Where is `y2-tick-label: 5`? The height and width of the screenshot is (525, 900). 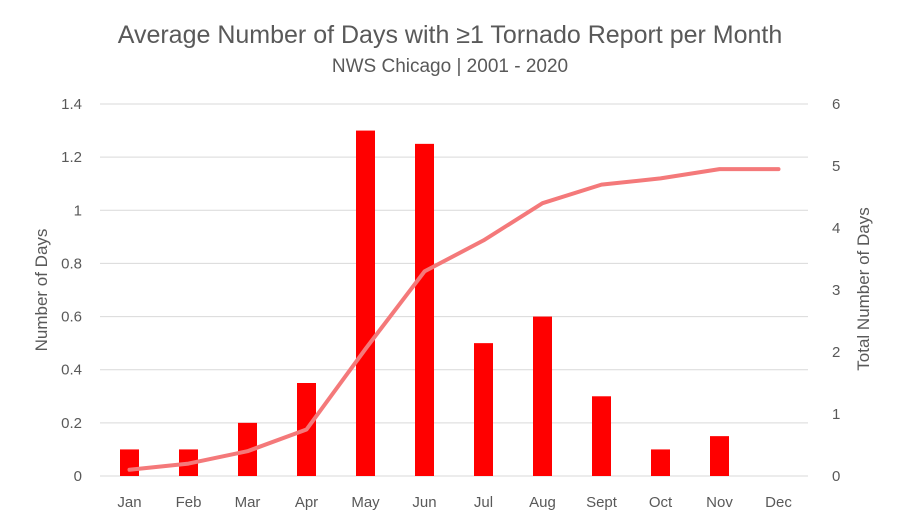
y2-tick-label: 5 is located at coordinates (836, 166).